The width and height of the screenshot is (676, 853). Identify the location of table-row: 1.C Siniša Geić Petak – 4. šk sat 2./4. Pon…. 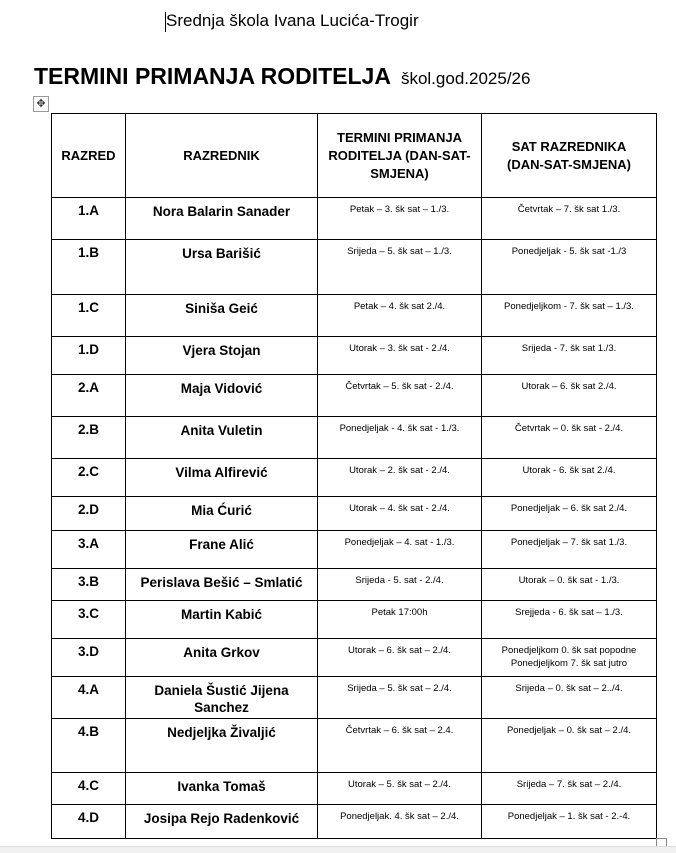
(354, 315).